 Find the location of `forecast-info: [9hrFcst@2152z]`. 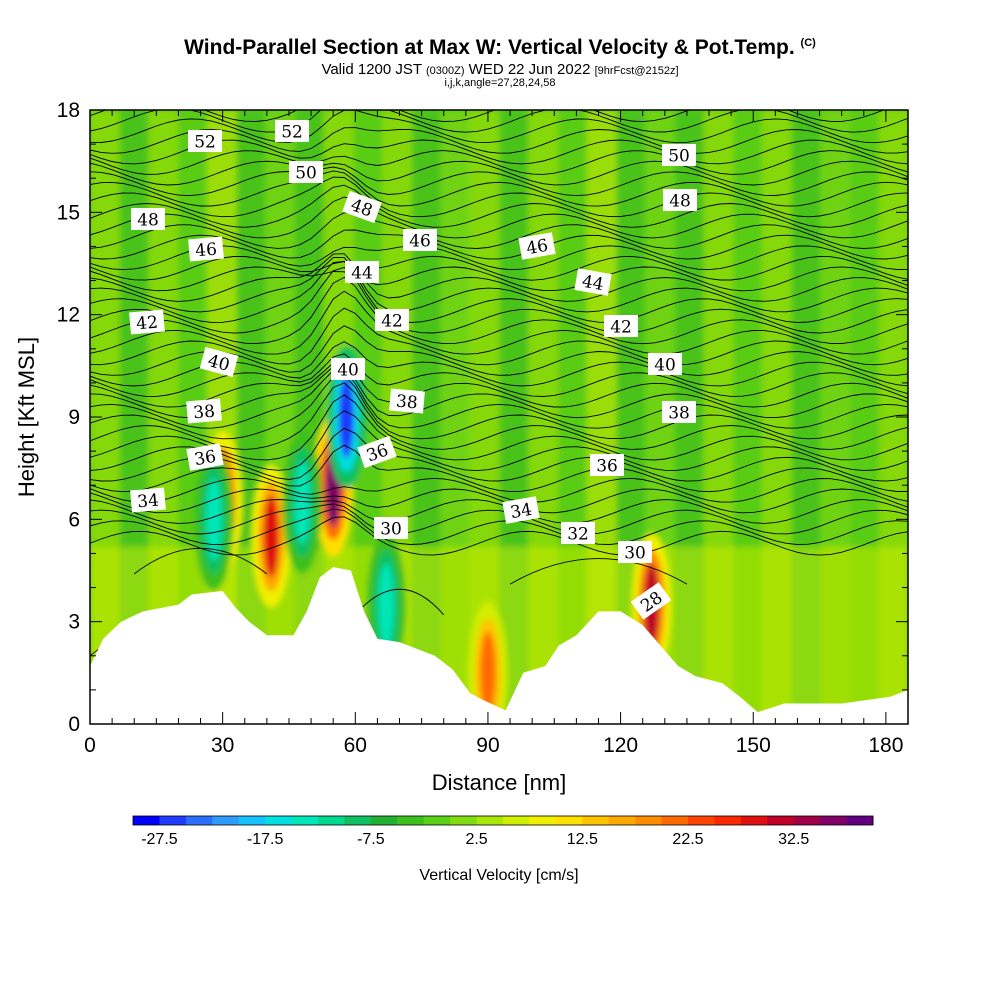

forecast-info: [9hrFcst@2152z] is located at coordinates (636, 71).